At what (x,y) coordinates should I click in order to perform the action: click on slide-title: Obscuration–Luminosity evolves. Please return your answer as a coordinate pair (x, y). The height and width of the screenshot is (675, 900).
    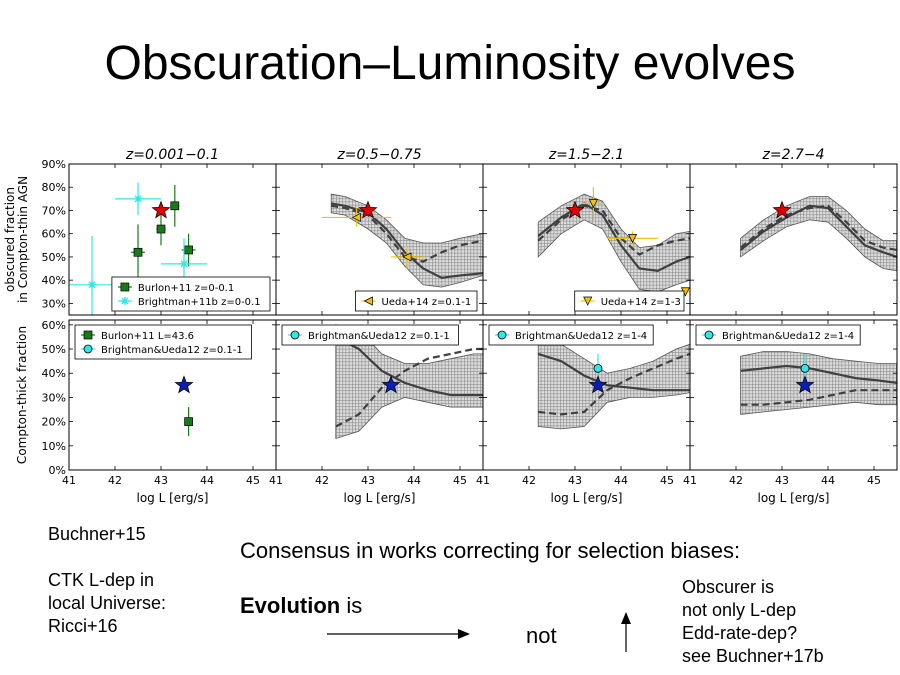
    Looking at the image, I should click on (450, 63).